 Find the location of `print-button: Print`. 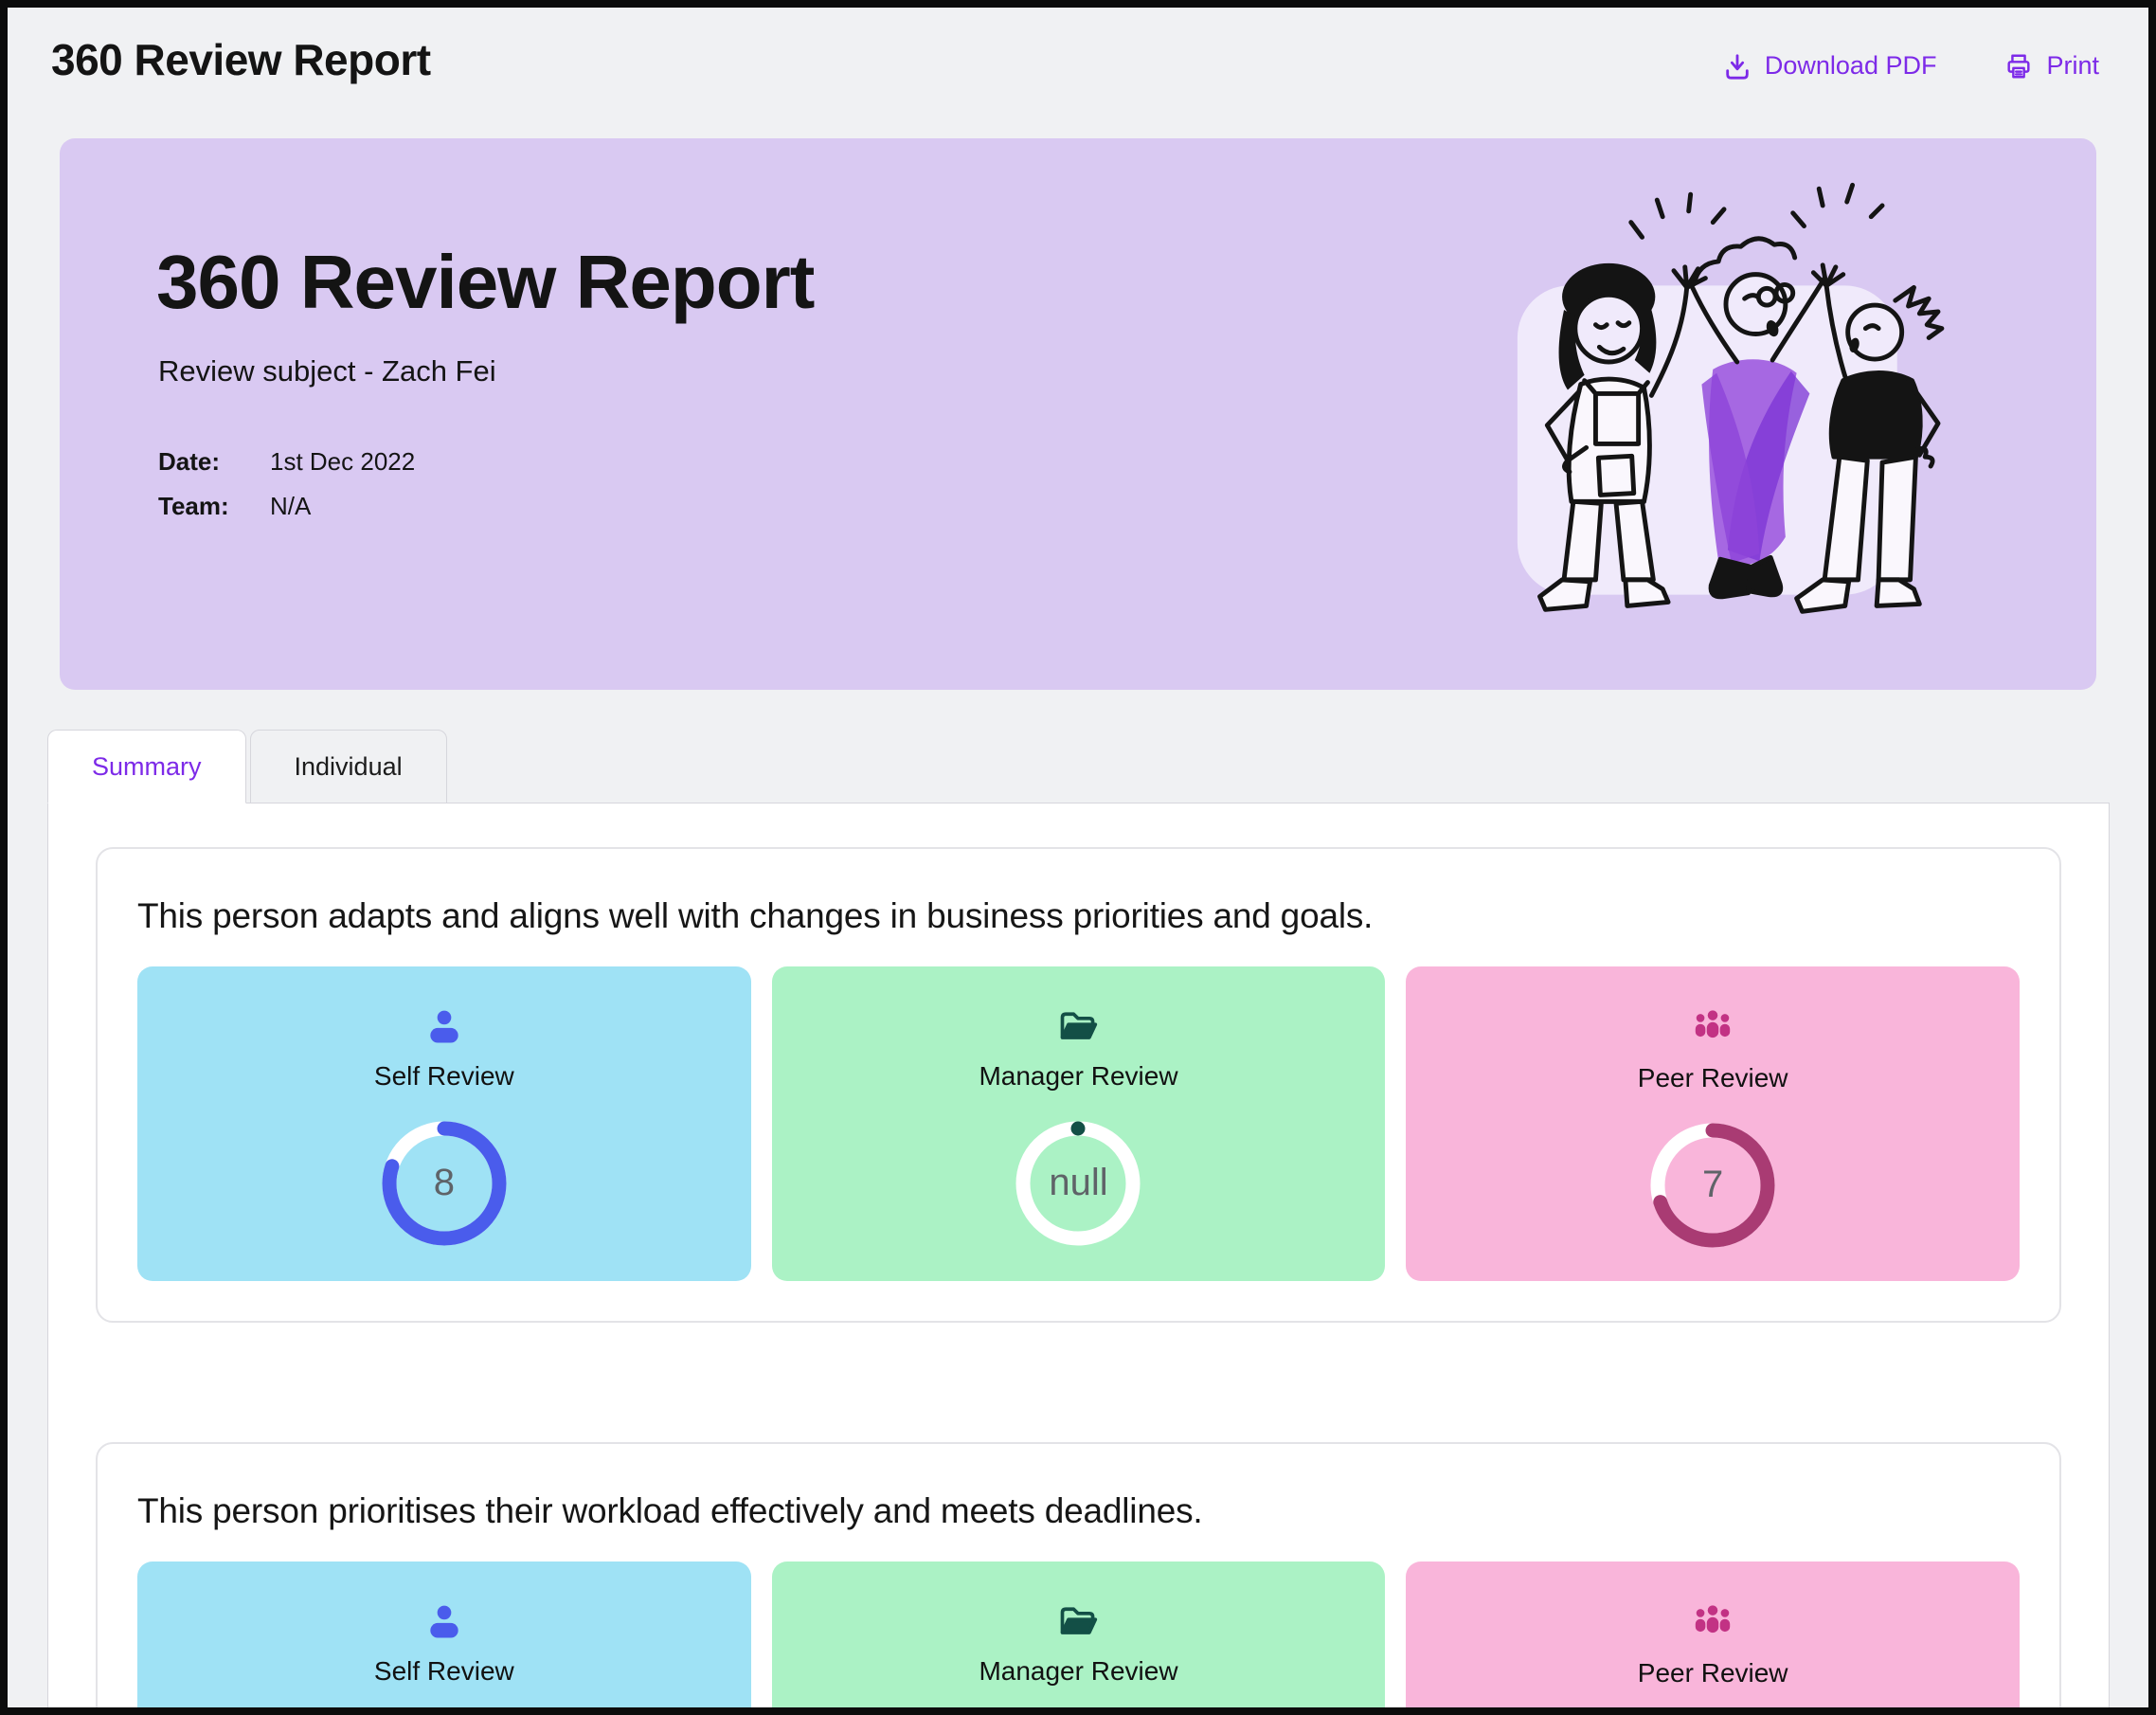

print-button: Print is located at coordinates (2052, 66).